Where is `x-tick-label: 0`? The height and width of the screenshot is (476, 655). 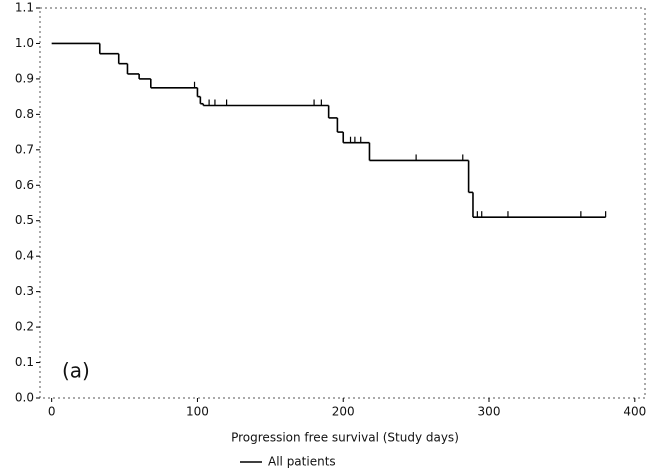 x-tick-label: 0 is located at coordinates (52, 412).